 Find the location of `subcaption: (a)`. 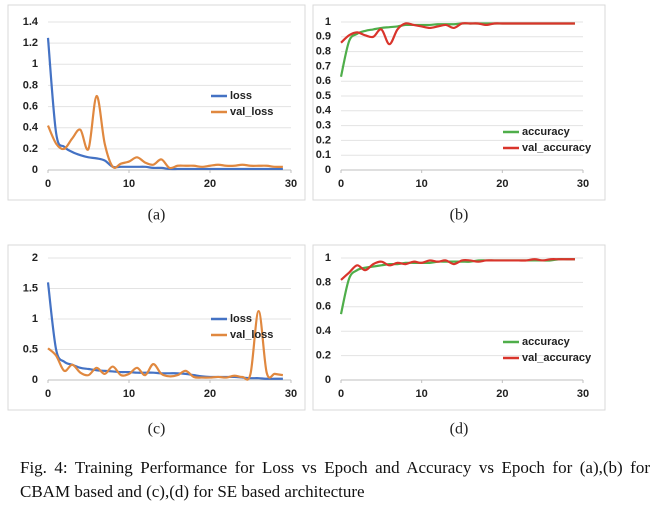

subcaption: (a) is located at coordinates (157, 215).